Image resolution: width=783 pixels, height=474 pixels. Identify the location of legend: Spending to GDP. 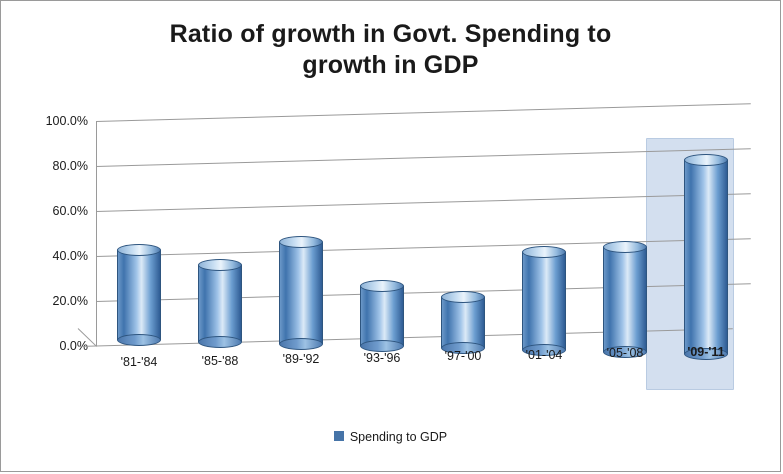
(390, 436).